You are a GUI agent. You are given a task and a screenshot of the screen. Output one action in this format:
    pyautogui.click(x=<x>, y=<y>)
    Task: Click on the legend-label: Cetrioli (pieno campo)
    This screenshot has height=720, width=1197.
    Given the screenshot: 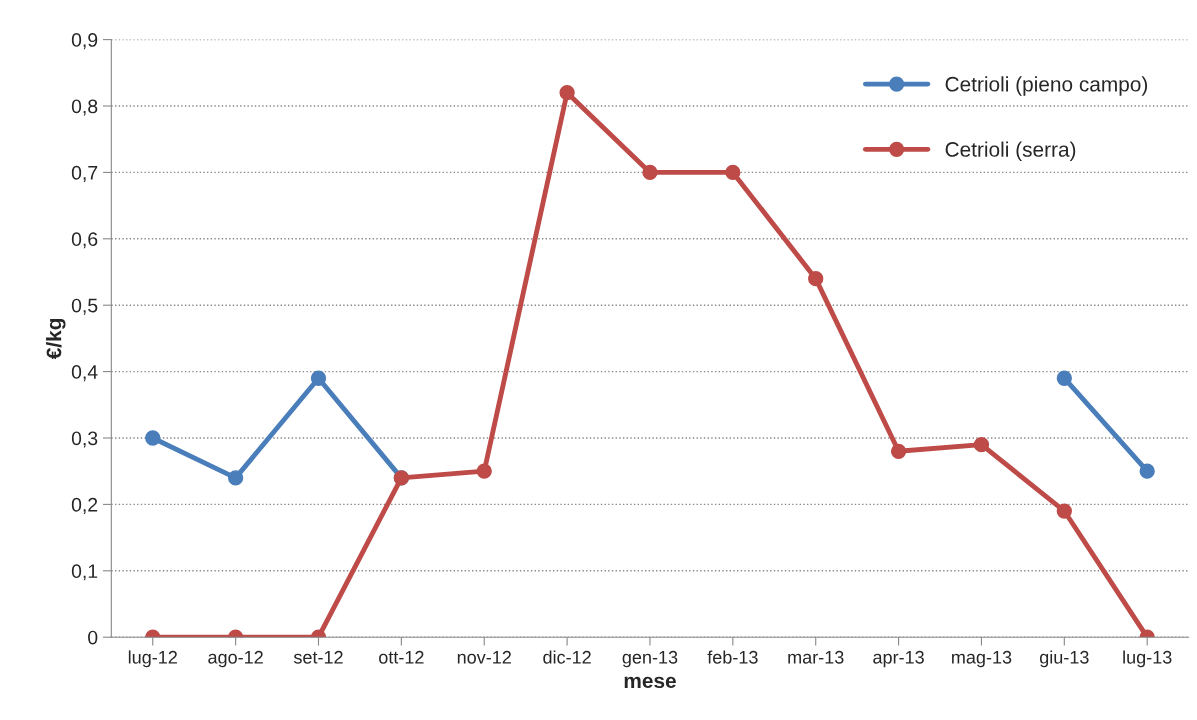 What is the action you would take?
    pyautogui.click(x=1046, y=86)
    